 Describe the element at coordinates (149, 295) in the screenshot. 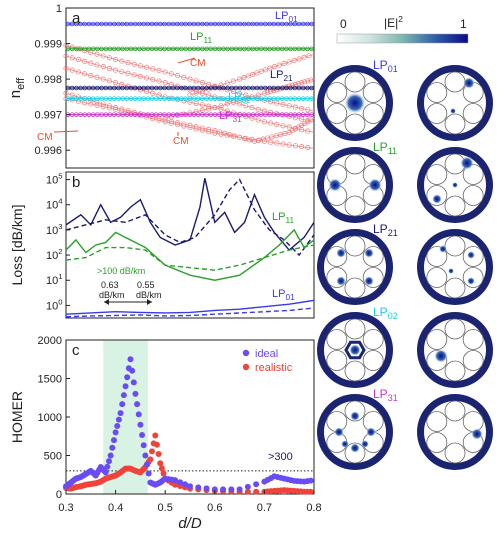

I see `annotation-val2-unit: dB/km` at that location.